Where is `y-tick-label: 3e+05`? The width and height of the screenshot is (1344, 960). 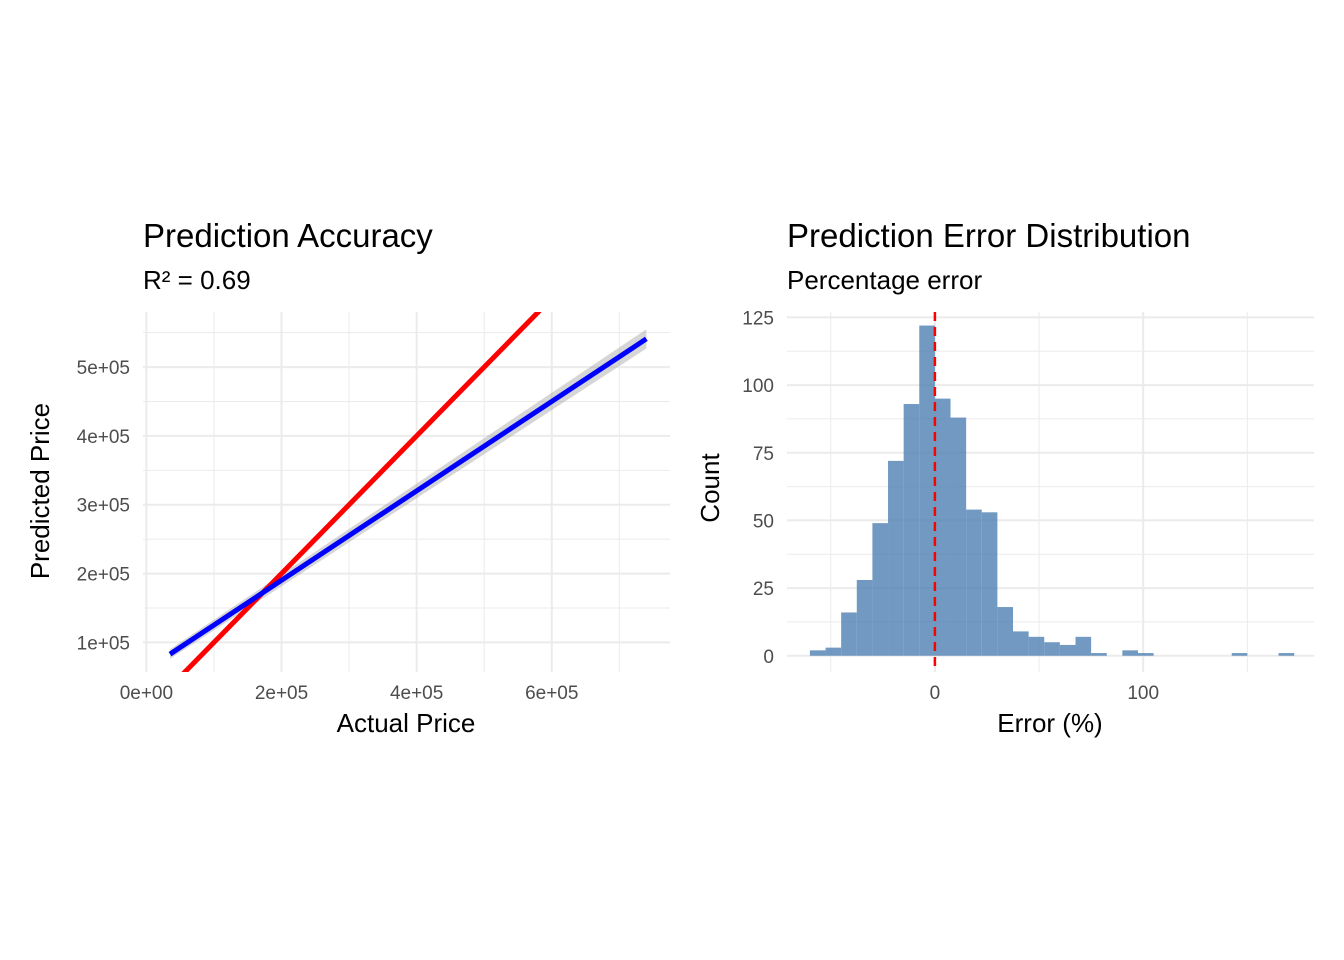 y-tick-label: 3e+05 is located at coordinates (103, 506).